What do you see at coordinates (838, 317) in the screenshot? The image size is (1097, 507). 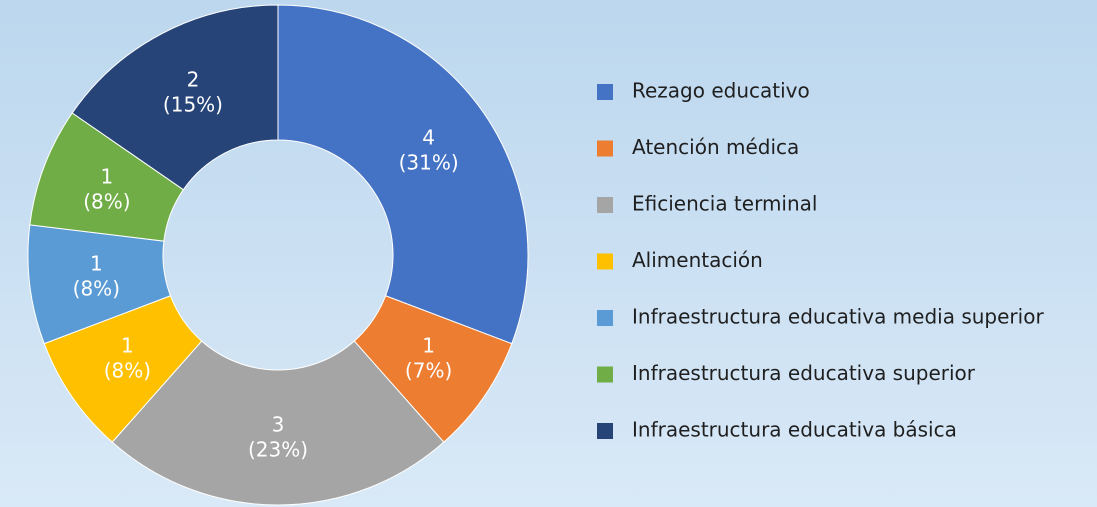 I see `legend-label: Infraestructura educativa media superior` at bounding box center [838, 317].